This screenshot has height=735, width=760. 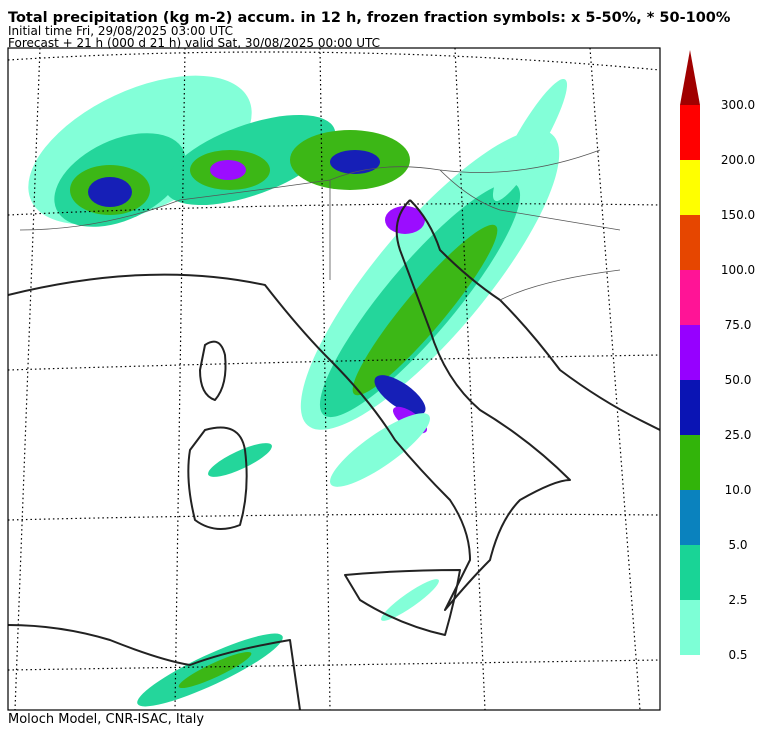 I want to click on colorbar-label: 150.0, so click(x=738, y=215).